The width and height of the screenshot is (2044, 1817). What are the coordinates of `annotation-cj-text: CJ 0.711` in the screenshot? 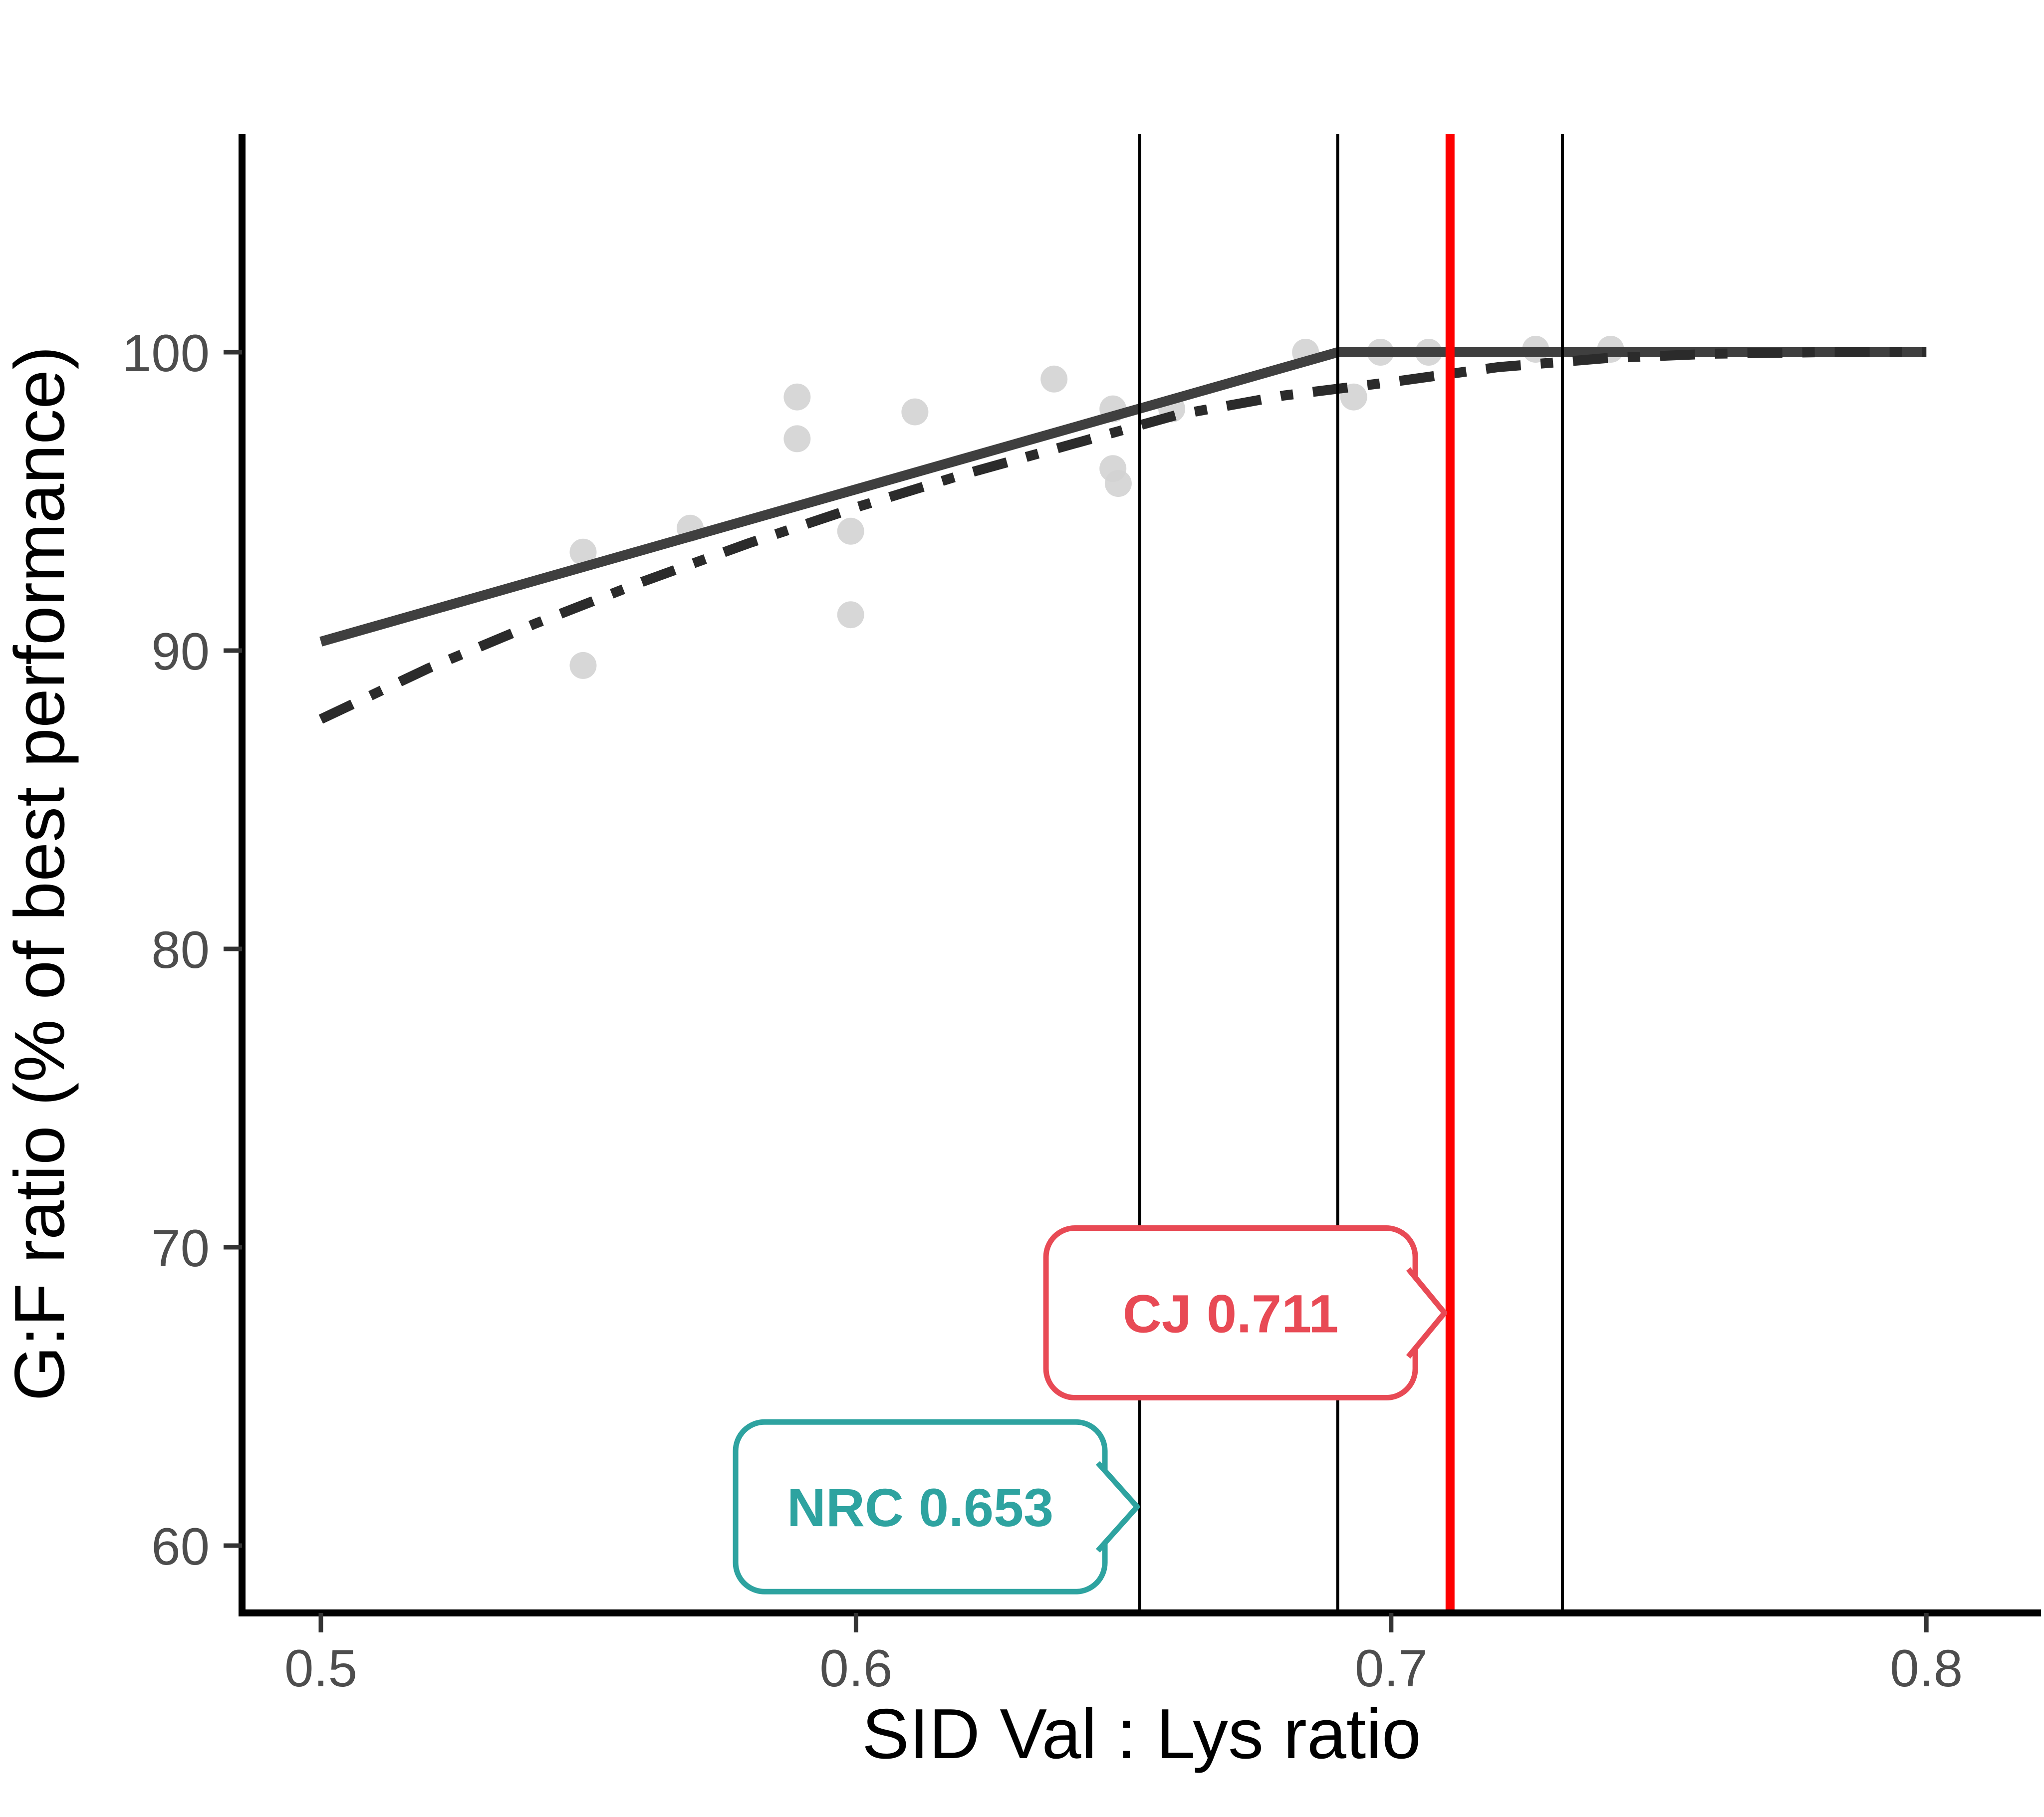 It's located at (1230, 1313).